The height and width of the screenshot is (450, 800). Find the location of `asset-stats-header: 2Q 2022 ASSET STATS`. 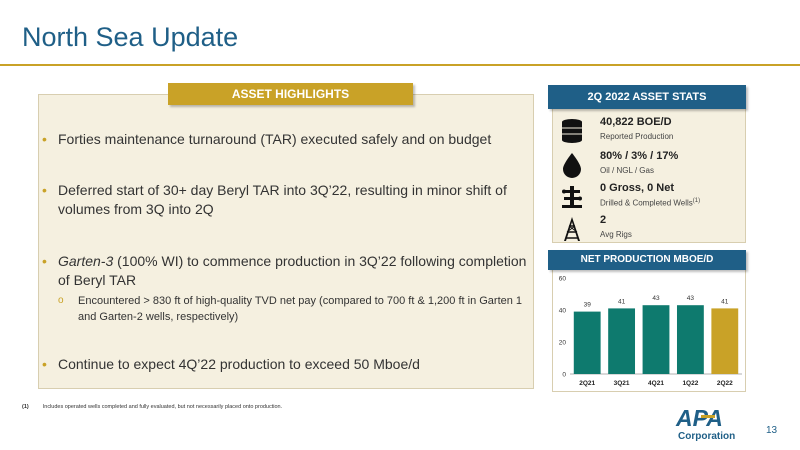

asset-stats-header: 2Q 2022 ASSET STATS is located at coordinates (647, 97).